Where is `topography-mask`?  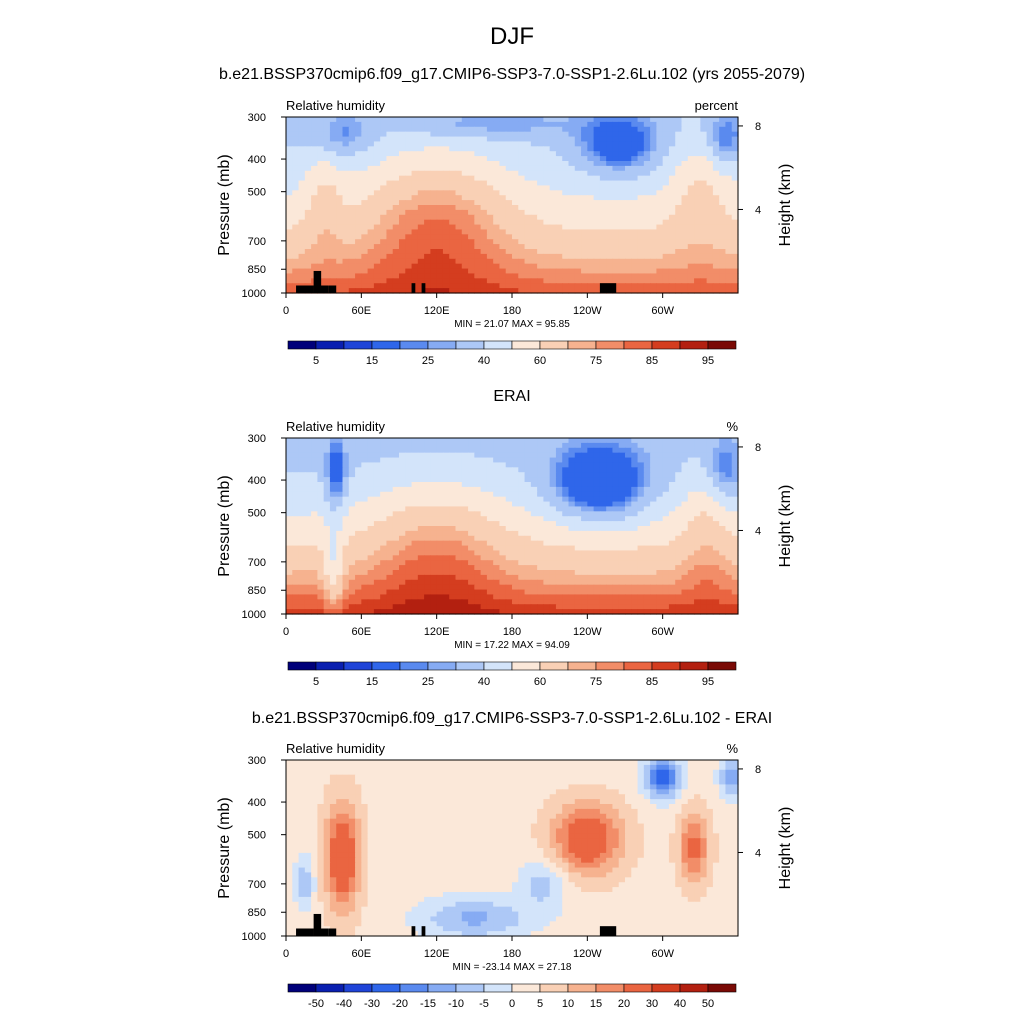
topography-mask is located at coordinates (423, 288).